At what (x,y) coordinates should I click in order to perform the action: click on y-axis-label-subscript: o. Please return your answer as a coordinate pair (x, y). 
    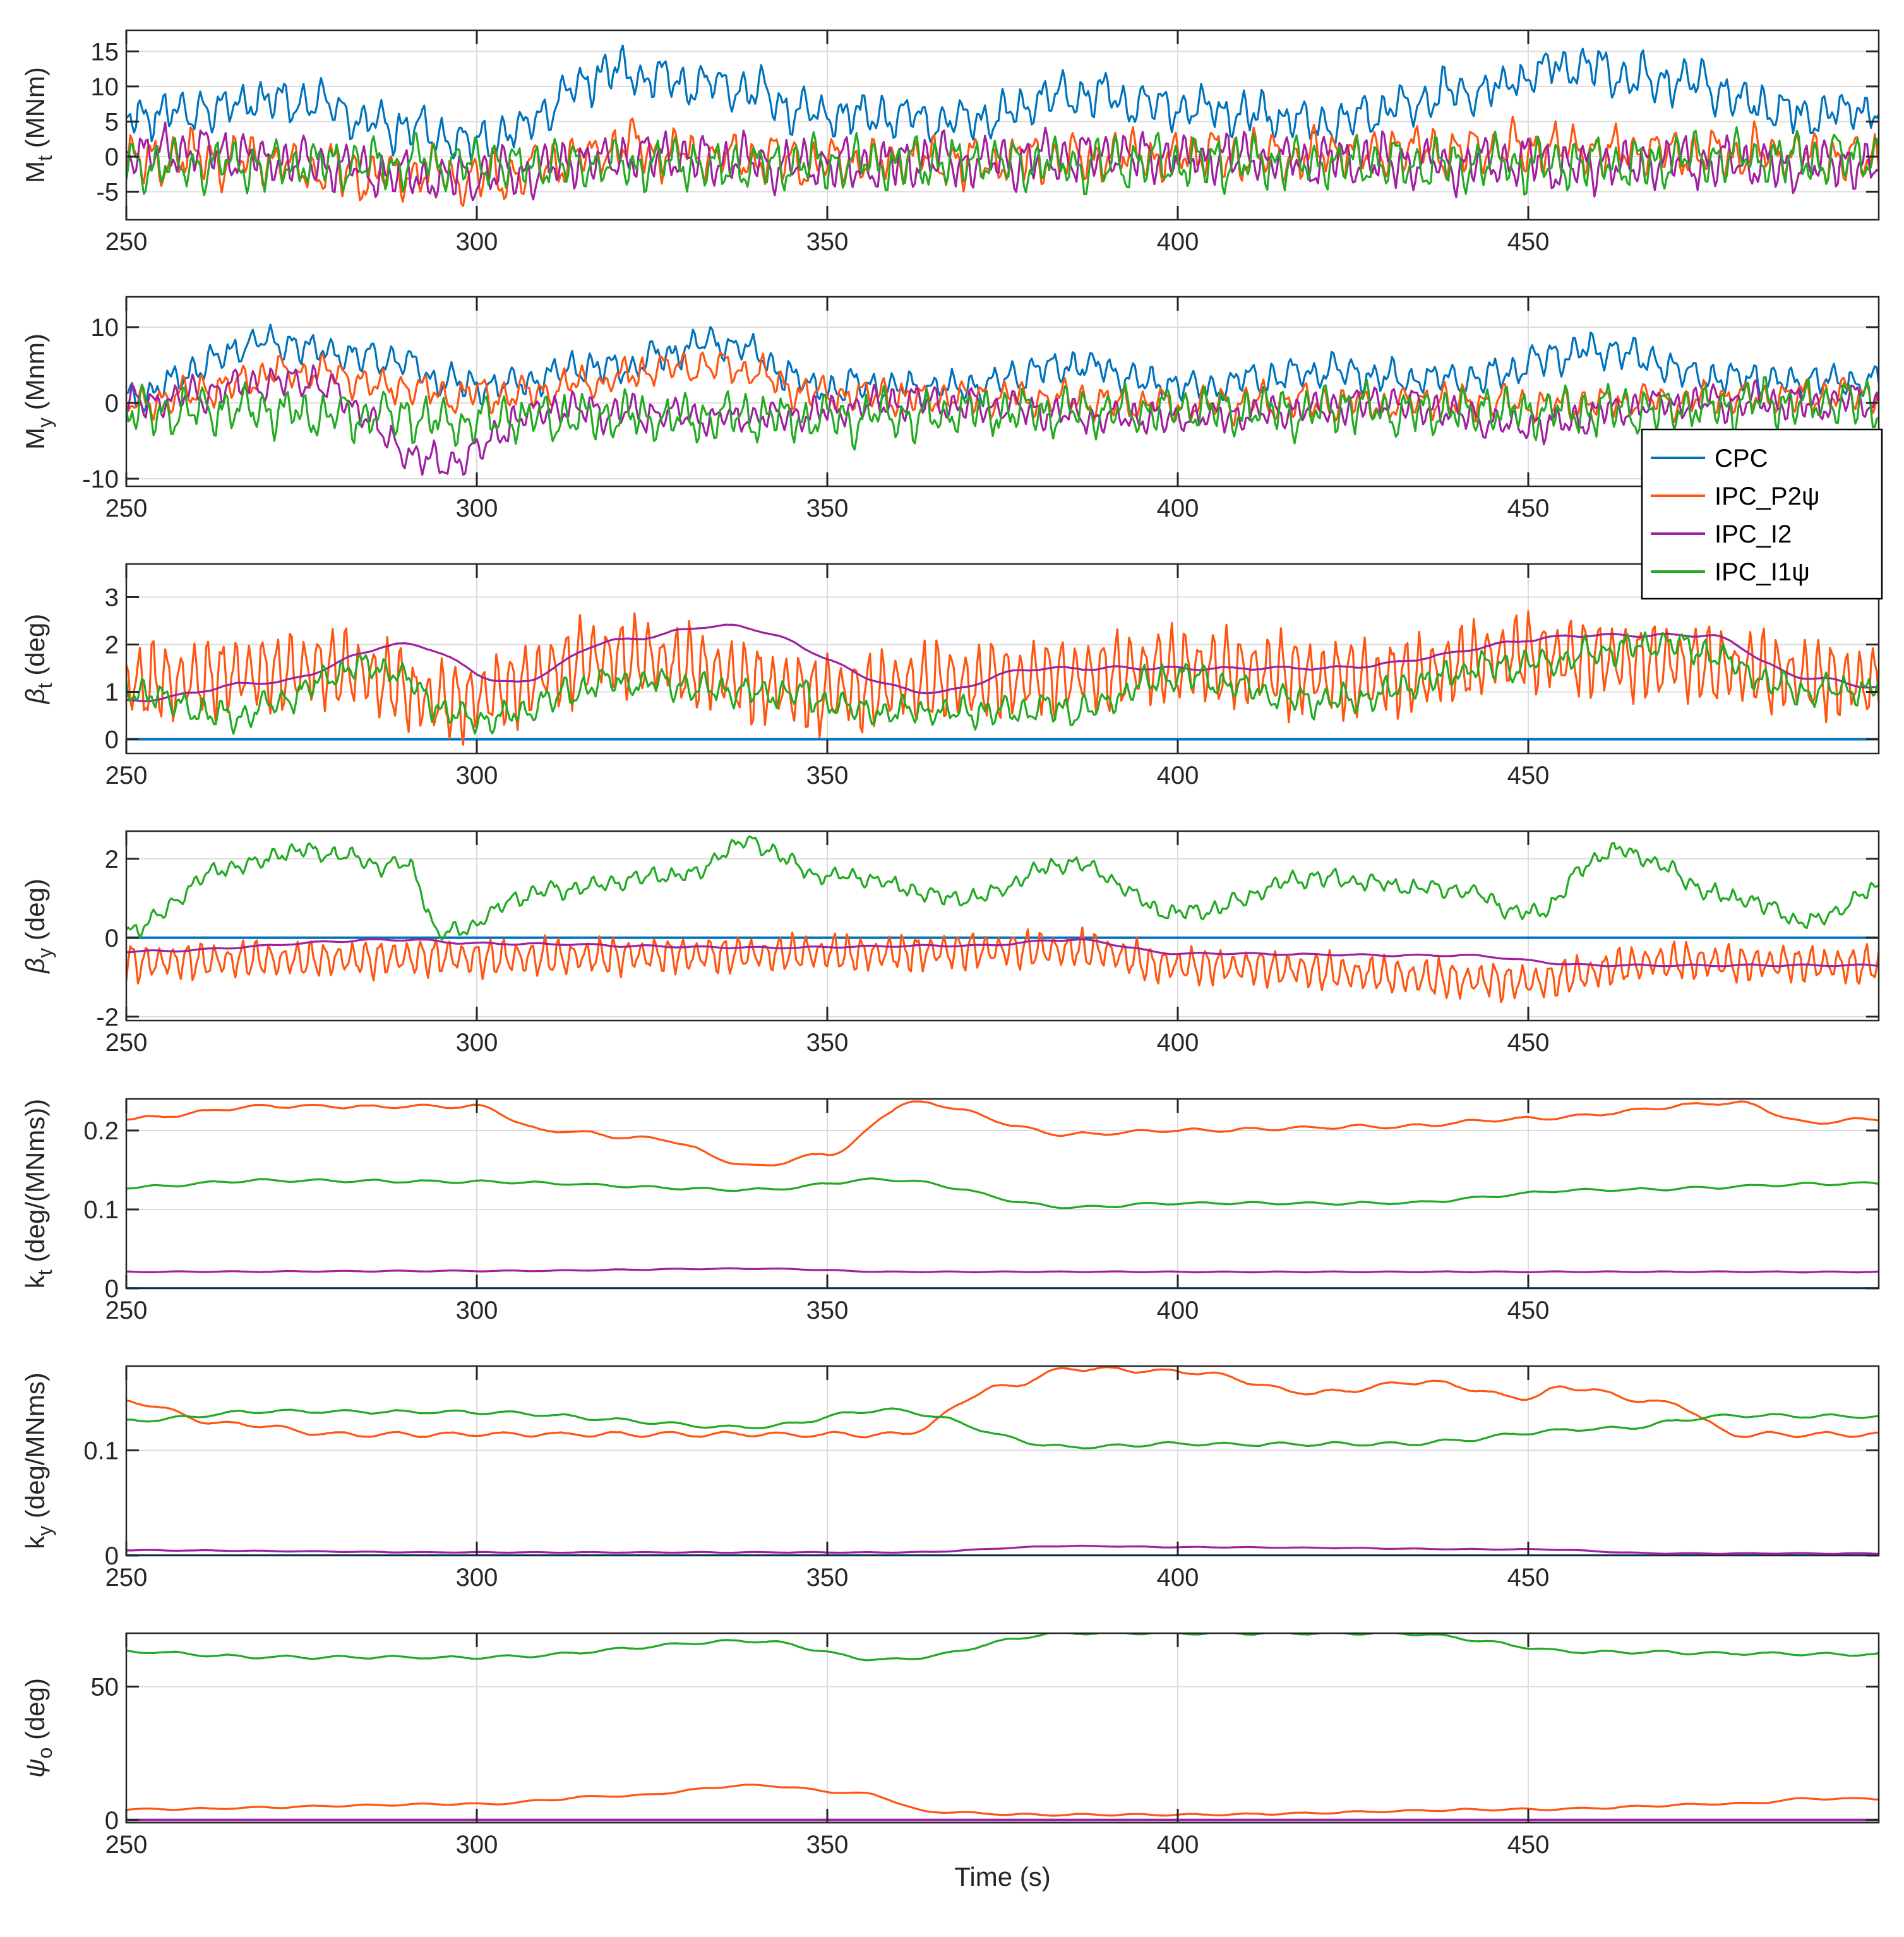
    Looking at the image, I should click on (44, 1753).